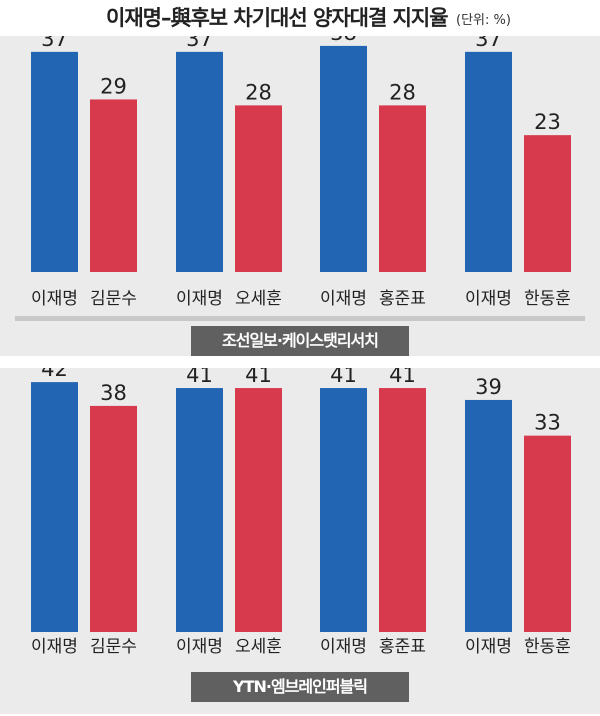 Image resolution: width=600 pixels, height=716 pixels. I want to click on source-label: YTN·엠브레인퍼블릭, so click(300, 687).